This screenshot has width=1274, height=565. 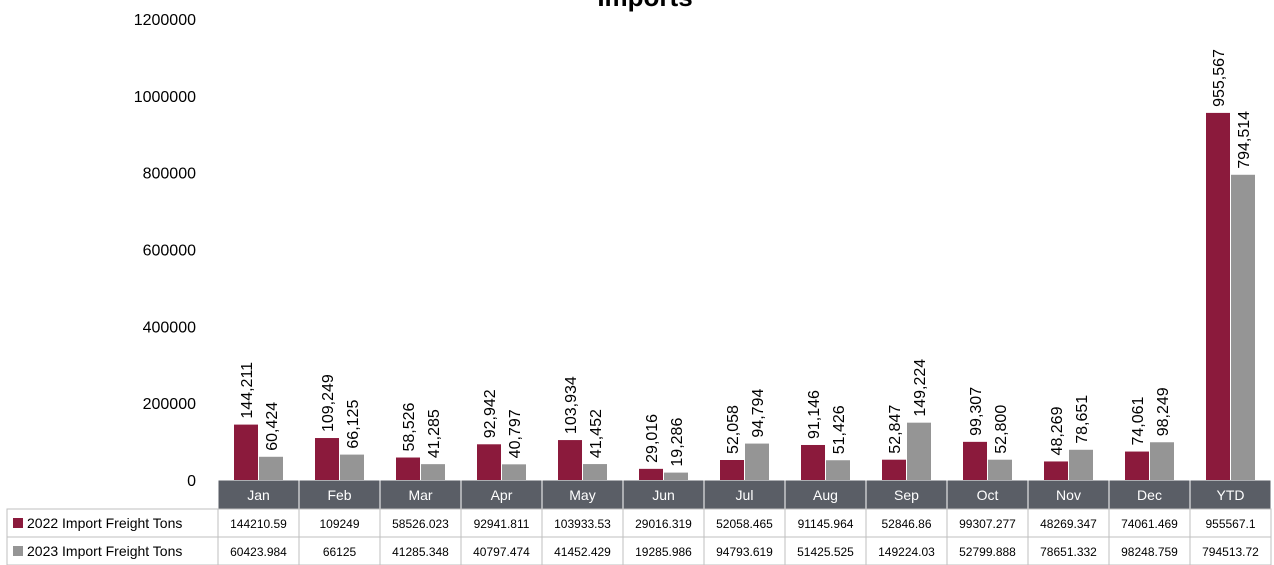 What do you see at coordinates (906, 524) in the screenshot?
I see `table-value: 52846.86` at bounding box center [906, 524].